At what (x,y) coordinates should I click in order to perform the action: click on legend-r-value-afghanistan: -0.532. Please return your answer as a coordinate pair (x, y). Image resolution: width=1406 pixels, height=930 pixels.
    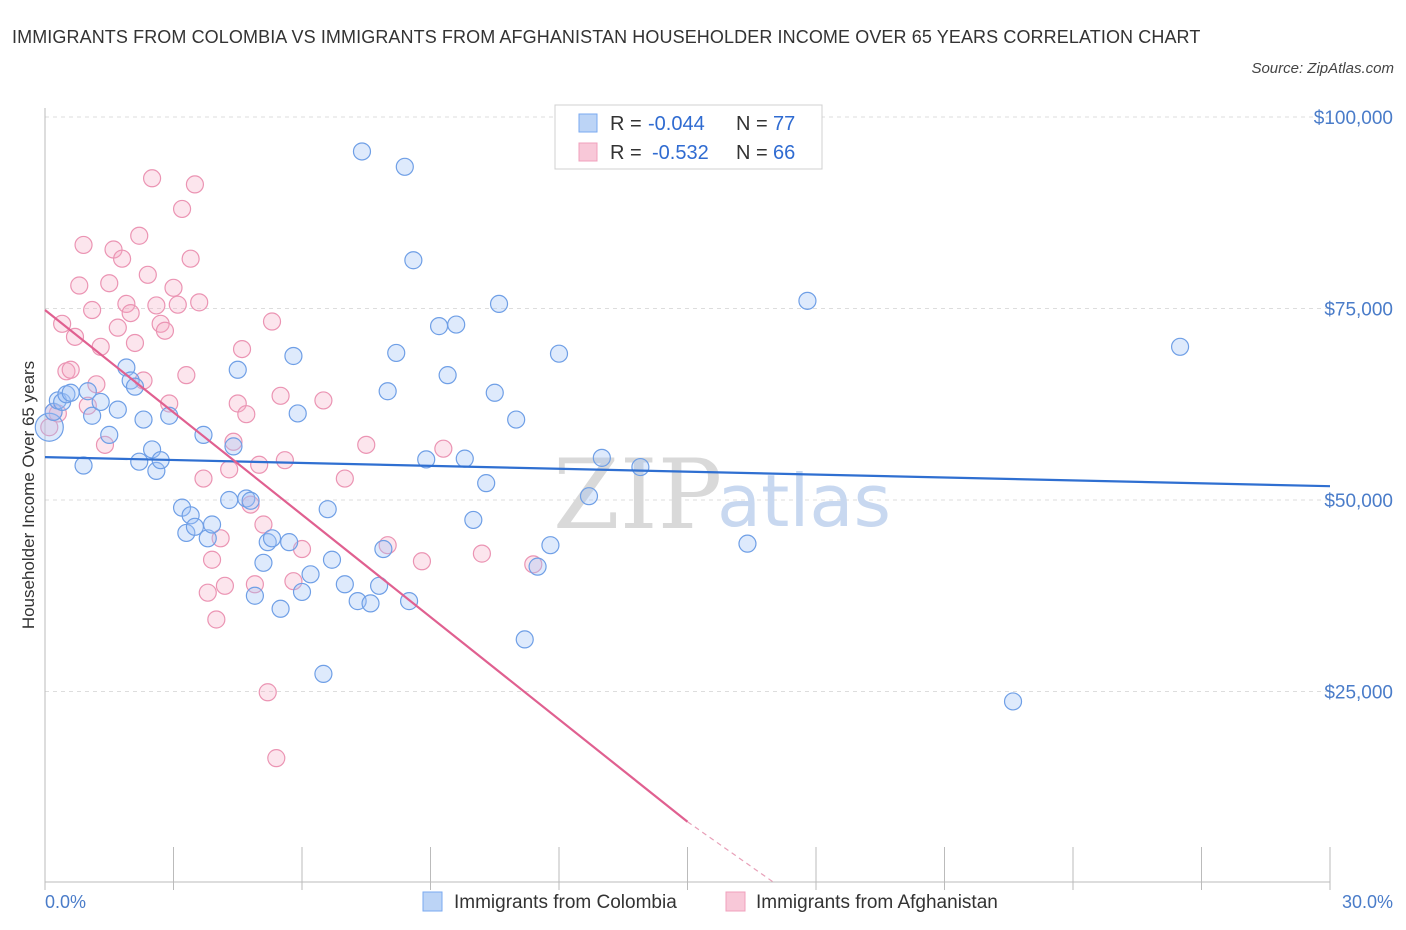
    Looking at the image, I should click on (680, 153).